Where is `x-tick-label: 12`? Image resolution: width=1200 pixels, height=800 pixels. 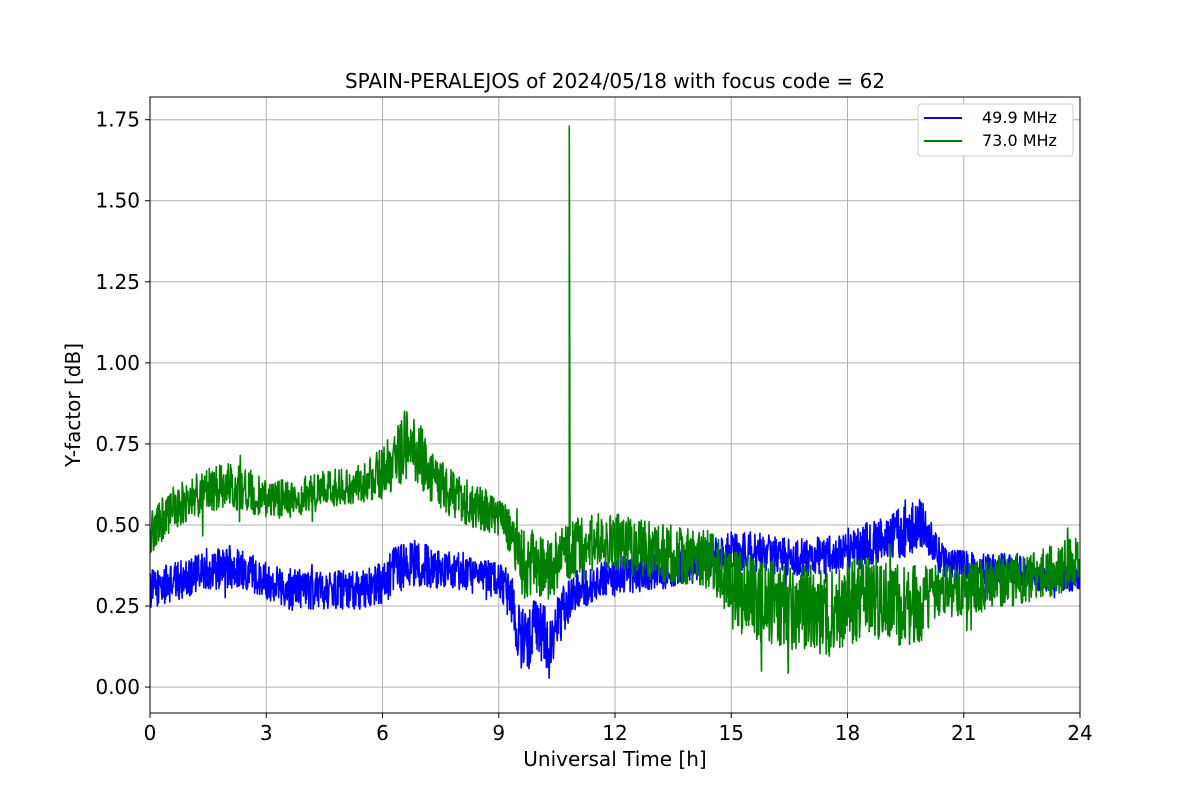 x-tick-label: 12 is located at coordinates (614, 733).